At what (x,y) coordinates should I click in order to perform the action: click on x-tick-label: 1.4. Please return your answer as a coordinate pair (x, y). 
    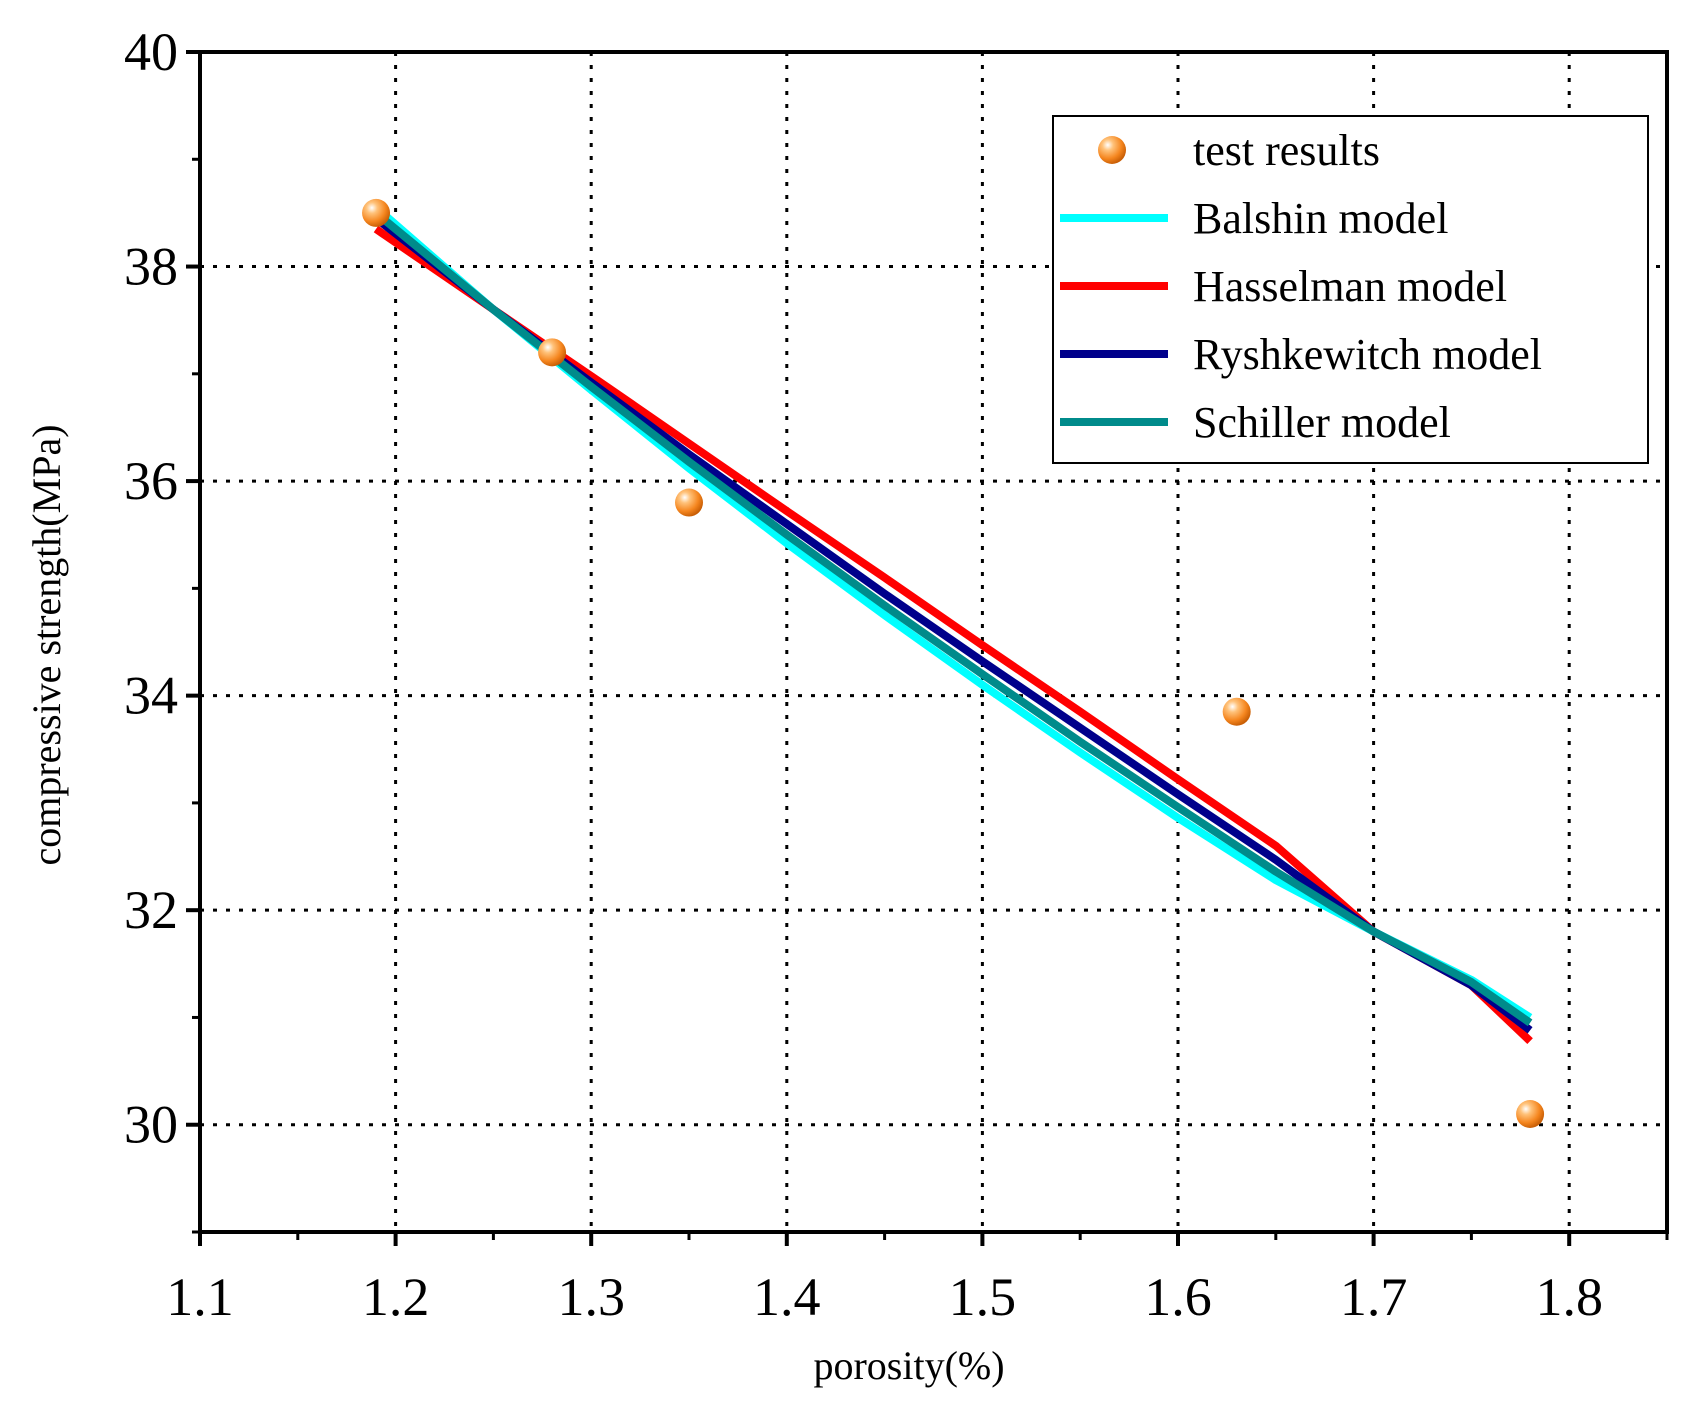
    Looking at the image, I should click on (787, 1297).